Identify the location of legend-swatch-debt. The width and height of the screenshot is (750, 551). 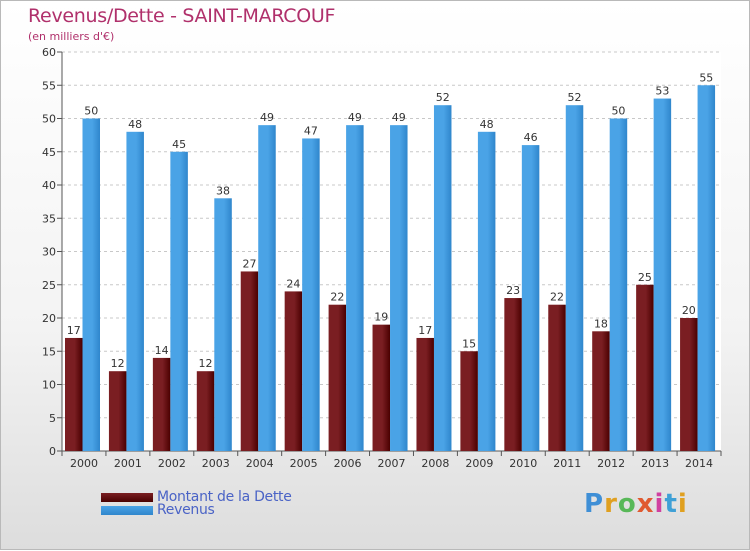
(127, 497).